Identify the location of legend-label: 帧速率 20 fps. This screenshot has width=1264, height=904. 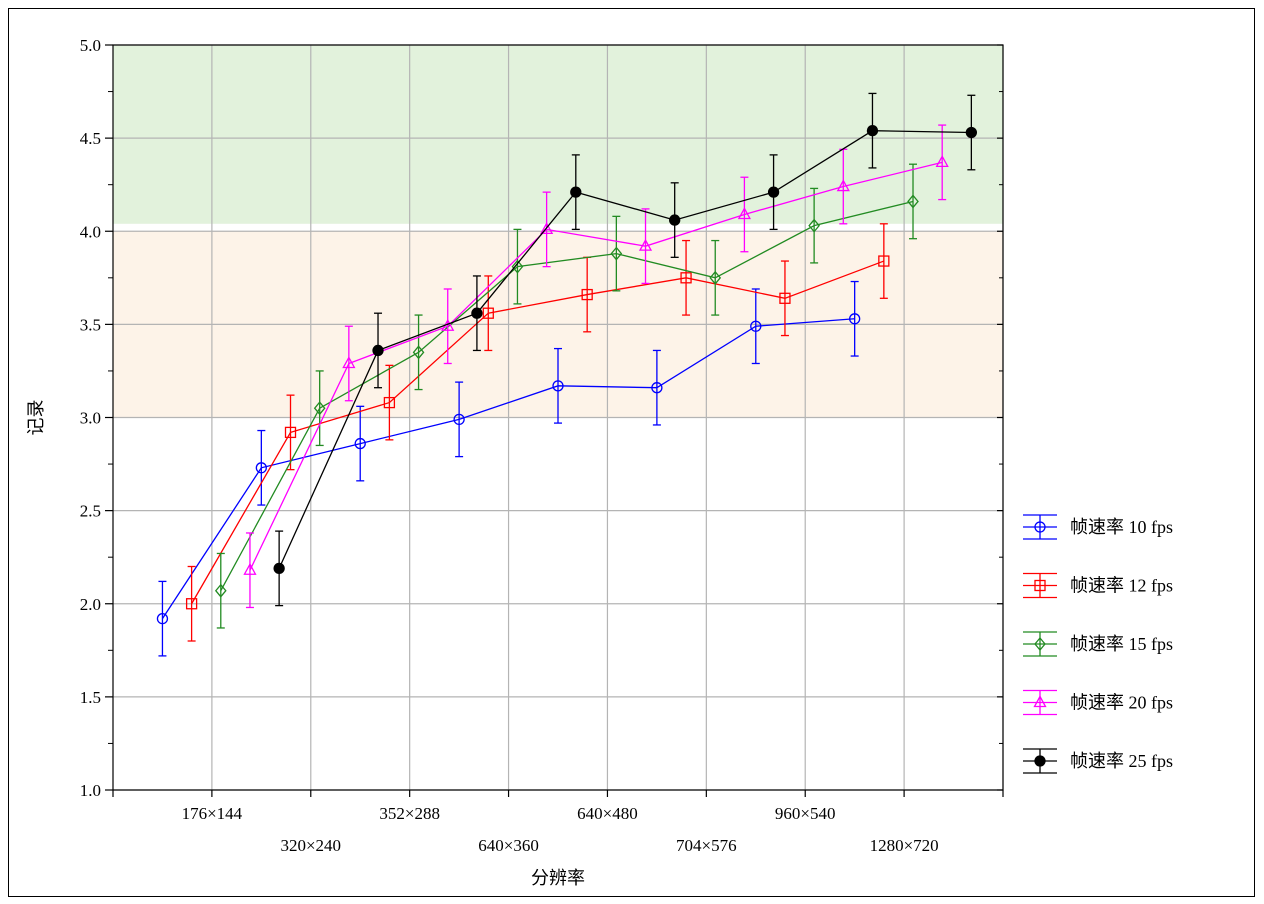
(1121, 703).